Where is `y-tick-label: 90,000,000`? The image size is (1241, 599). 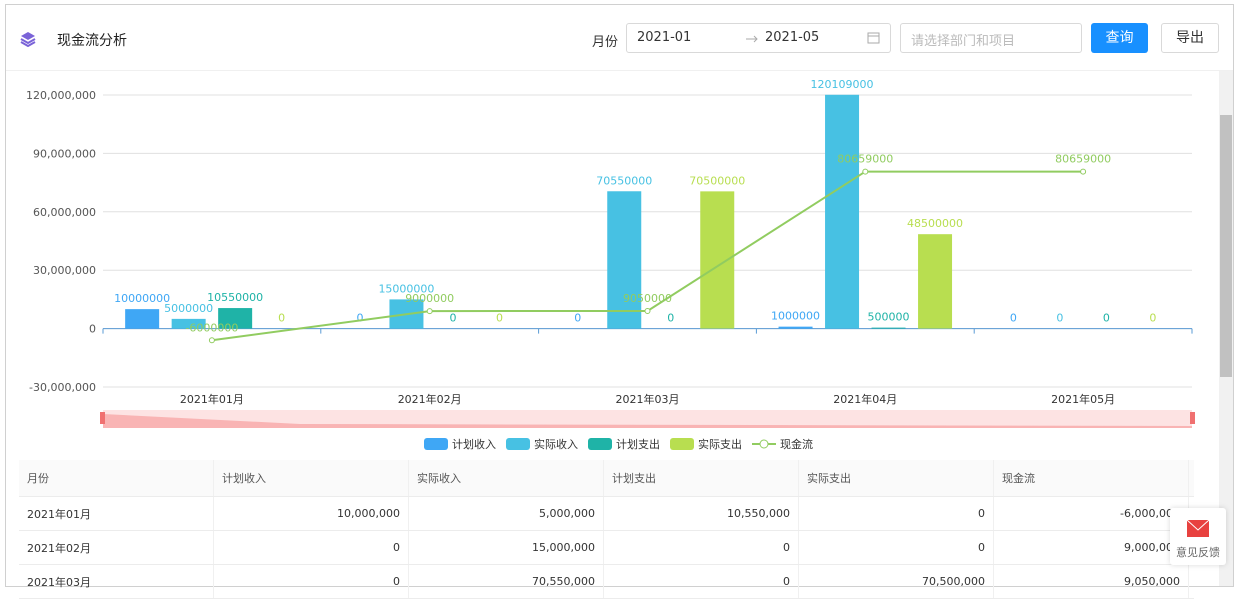
y-tick-label: 90,000,000 is located at coordinates (64, 153).